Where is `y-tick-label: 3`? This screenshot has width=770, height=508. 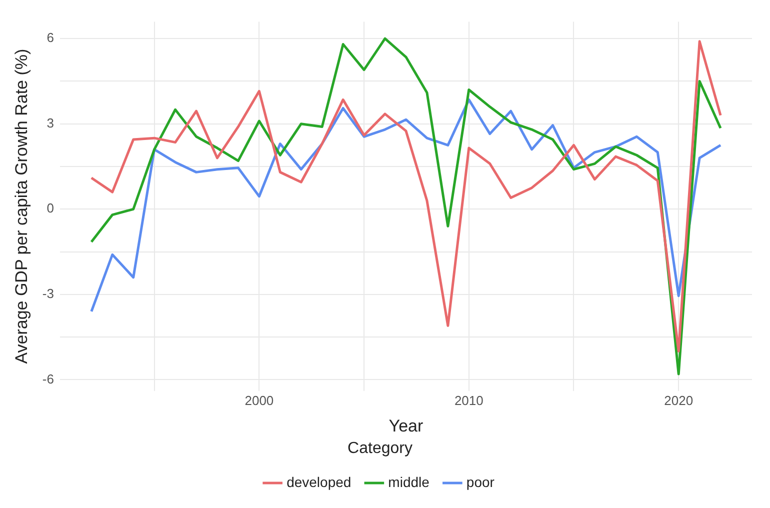
y-tick-label: 3 is located at coordinates (50, 122).